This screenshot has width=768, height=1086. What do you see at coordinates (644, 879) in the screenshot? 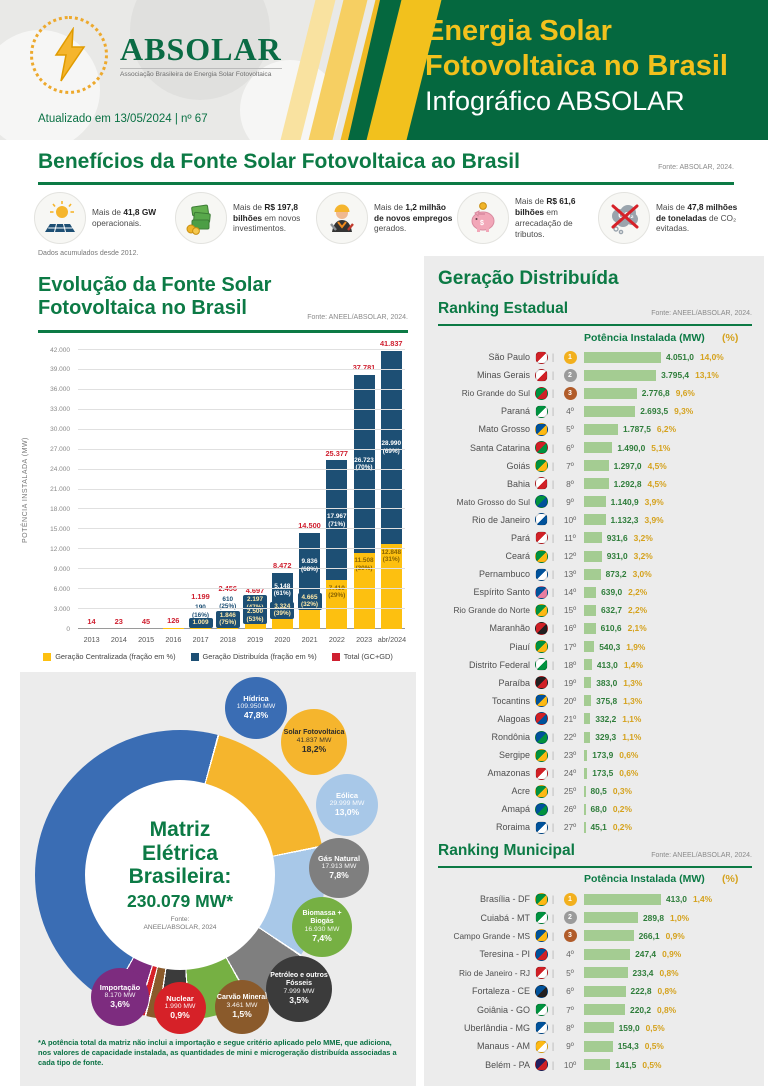
I see `column-header-mw: Potência Instalada (MW)` at bounding box center [644, 879].